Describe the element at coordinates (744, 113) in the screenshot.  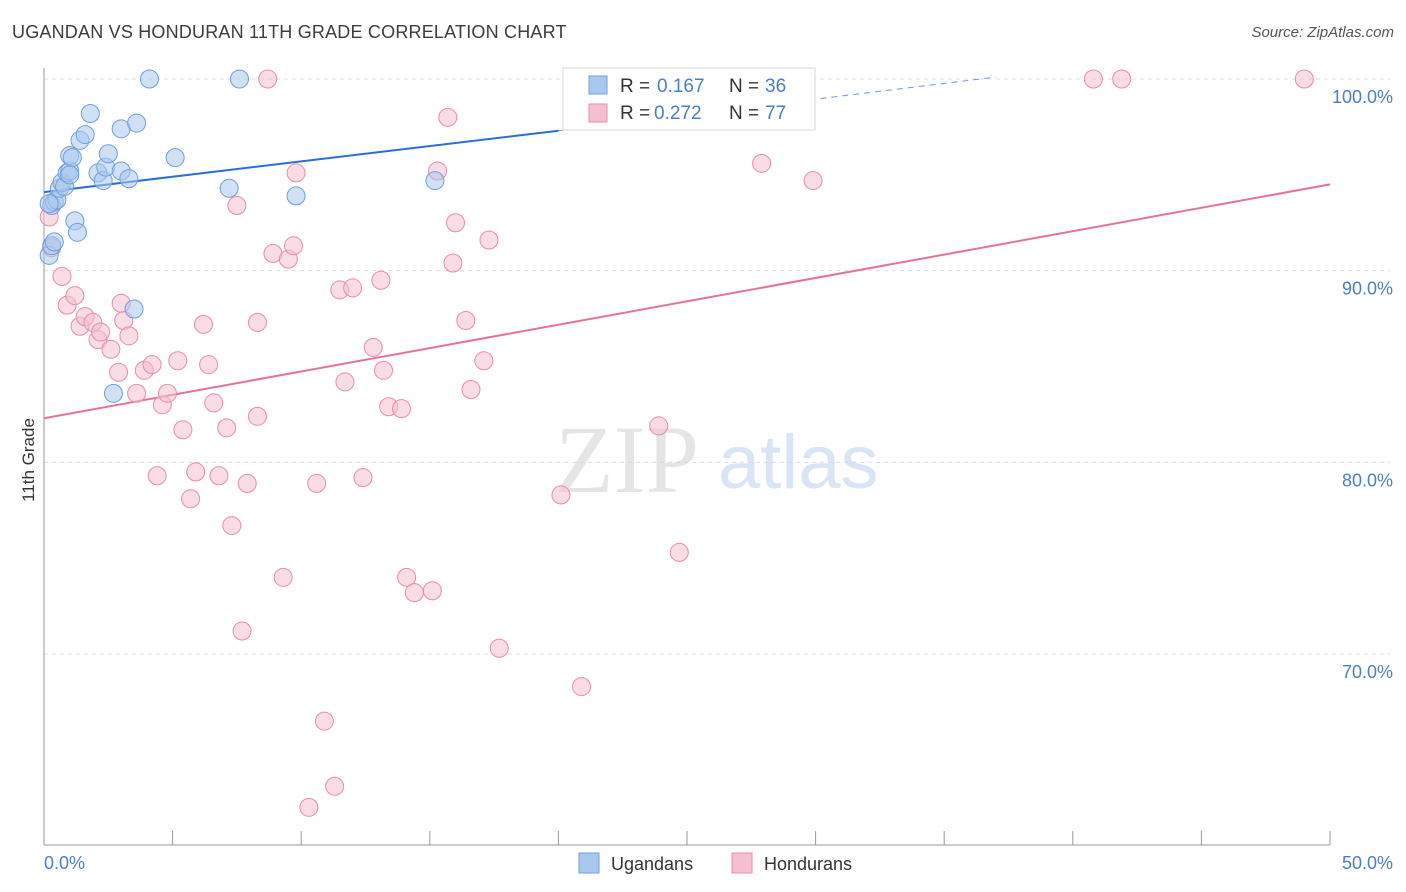
I see `legend-n-label-2: N =` at that location.